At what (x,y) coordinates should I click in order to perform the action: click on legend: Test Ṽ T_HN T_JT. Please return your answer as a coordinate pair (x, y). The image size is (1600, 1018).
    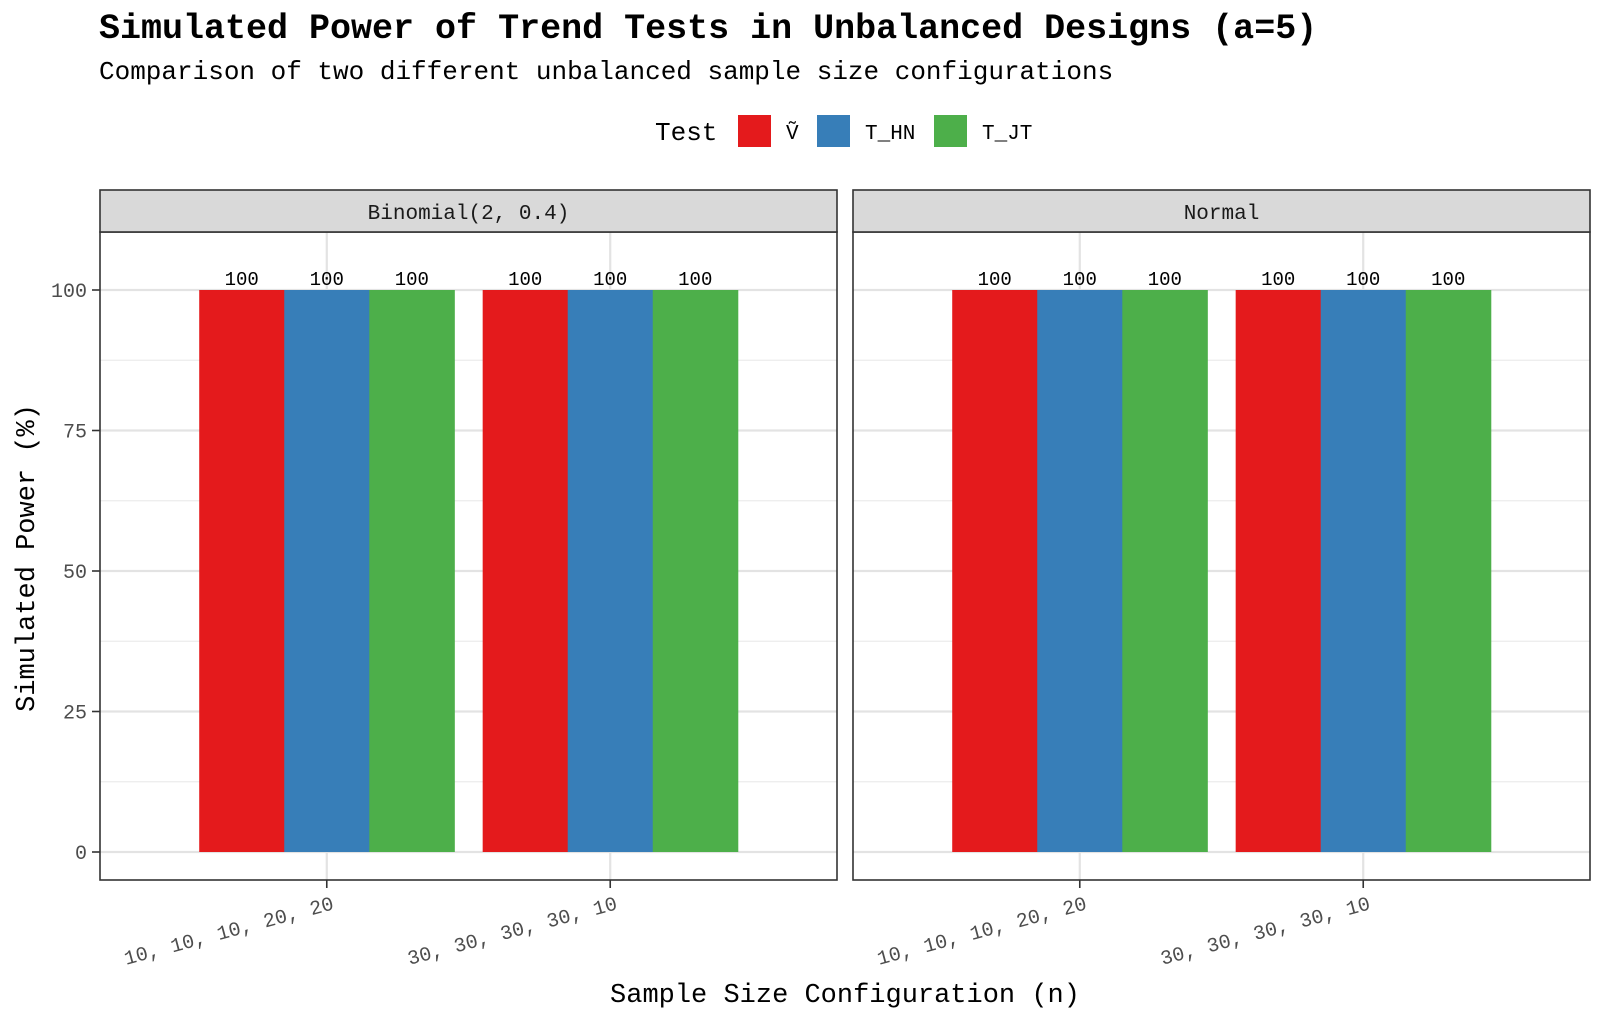
    Looking at the image, I should click on (843, 131).